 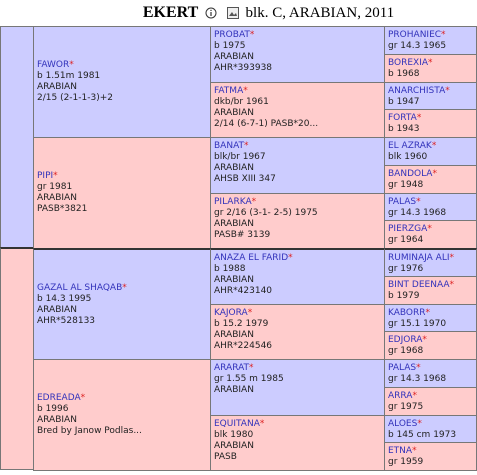 I want to click on horse-name: GAZAL AL SHAQAB, so click(x=80, y=287).